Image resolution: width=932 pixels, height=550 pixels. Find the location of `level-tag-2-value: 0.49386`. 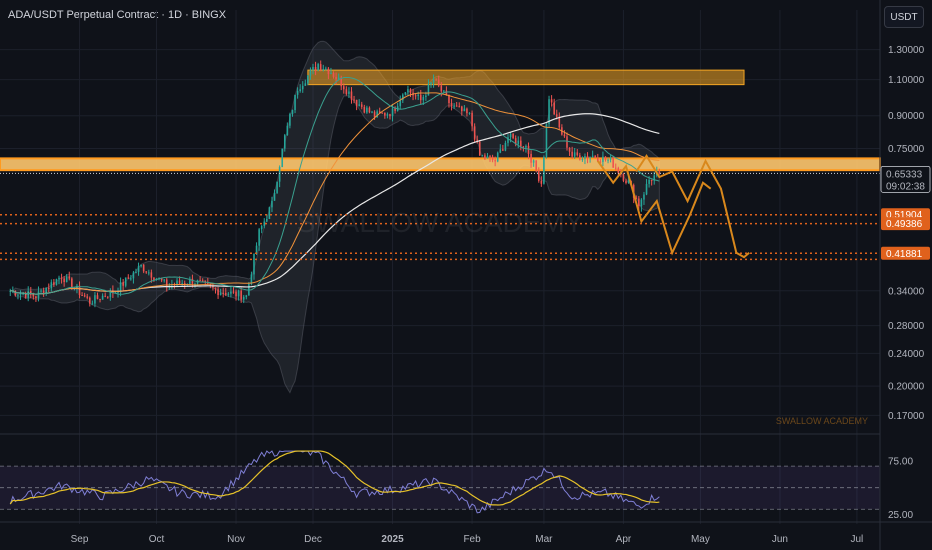

level-tag-2-value: 0.49386 is located at coordinates (904, 224).